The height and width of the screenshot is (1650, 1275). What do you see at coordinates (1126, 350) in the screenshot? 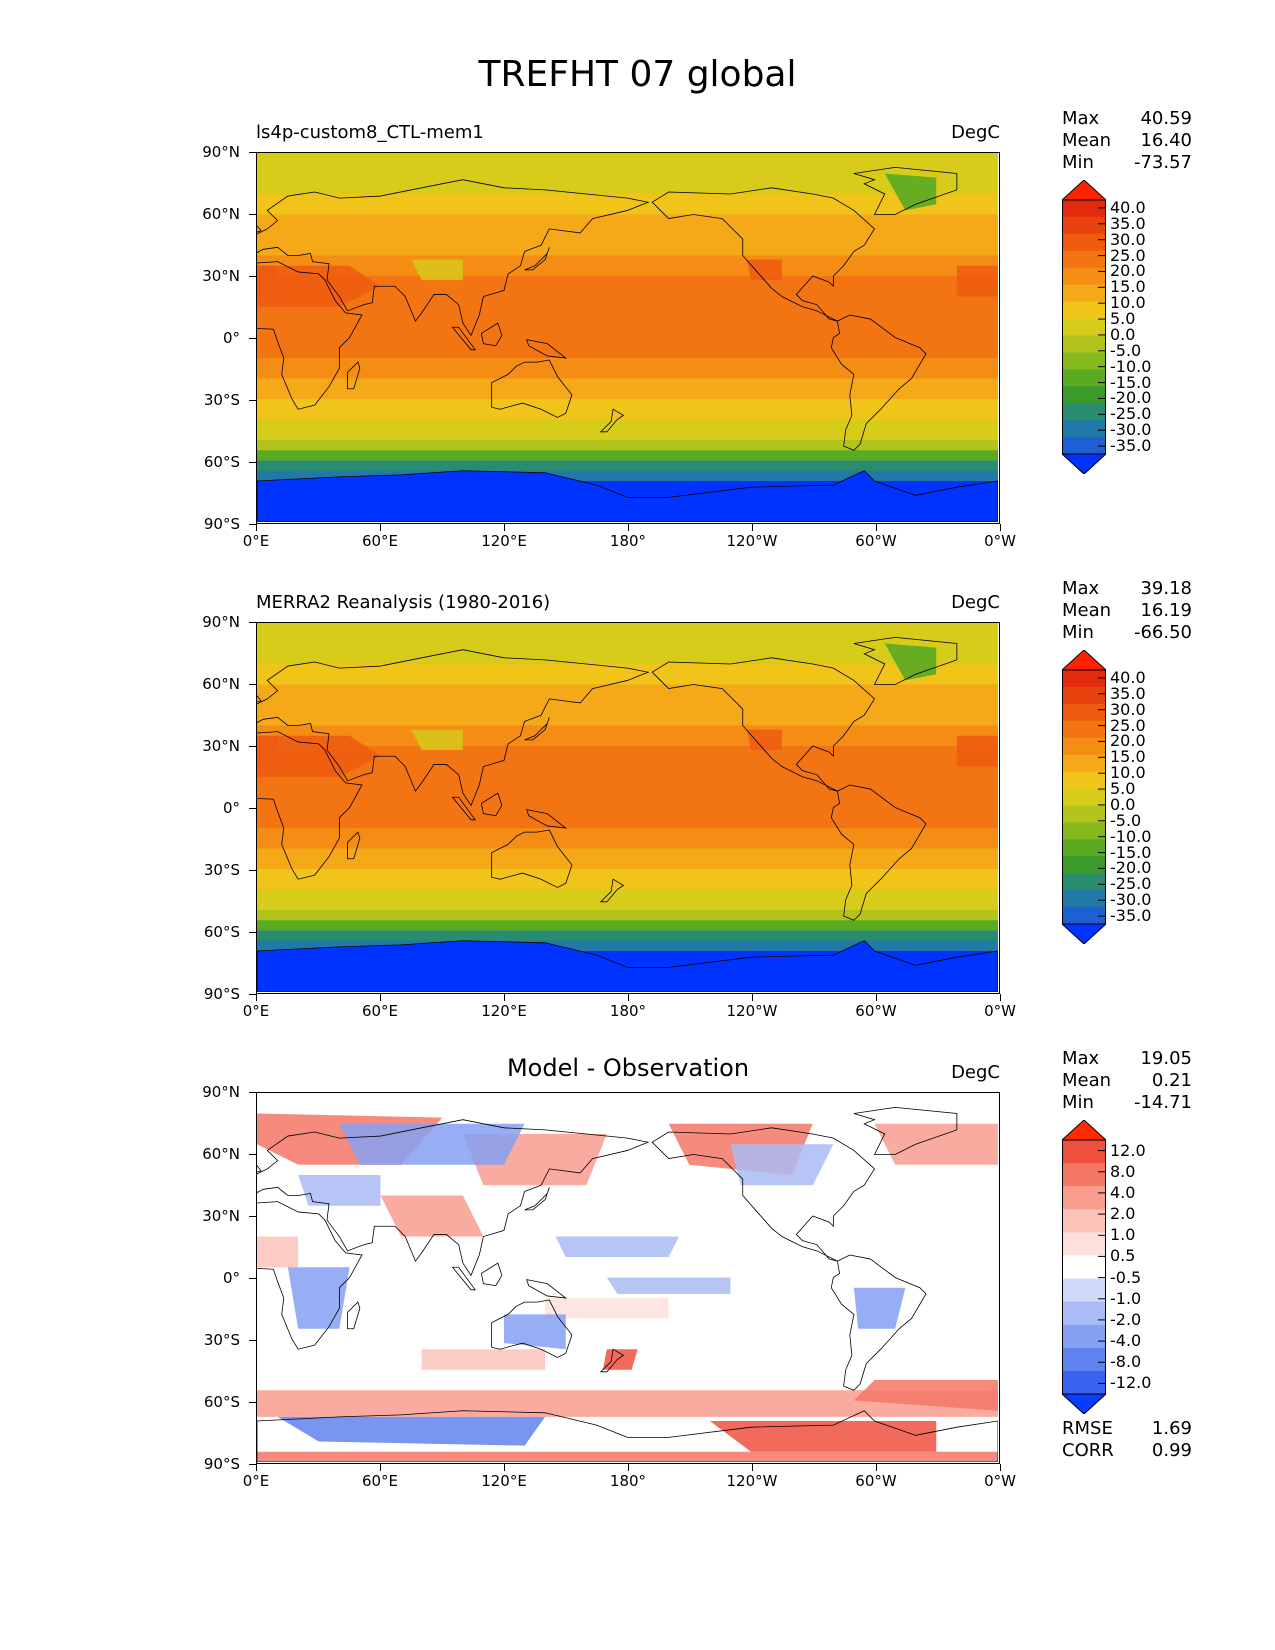
I see `colorbar-tick-label: -5.0` at bounding box center [1126, 350].